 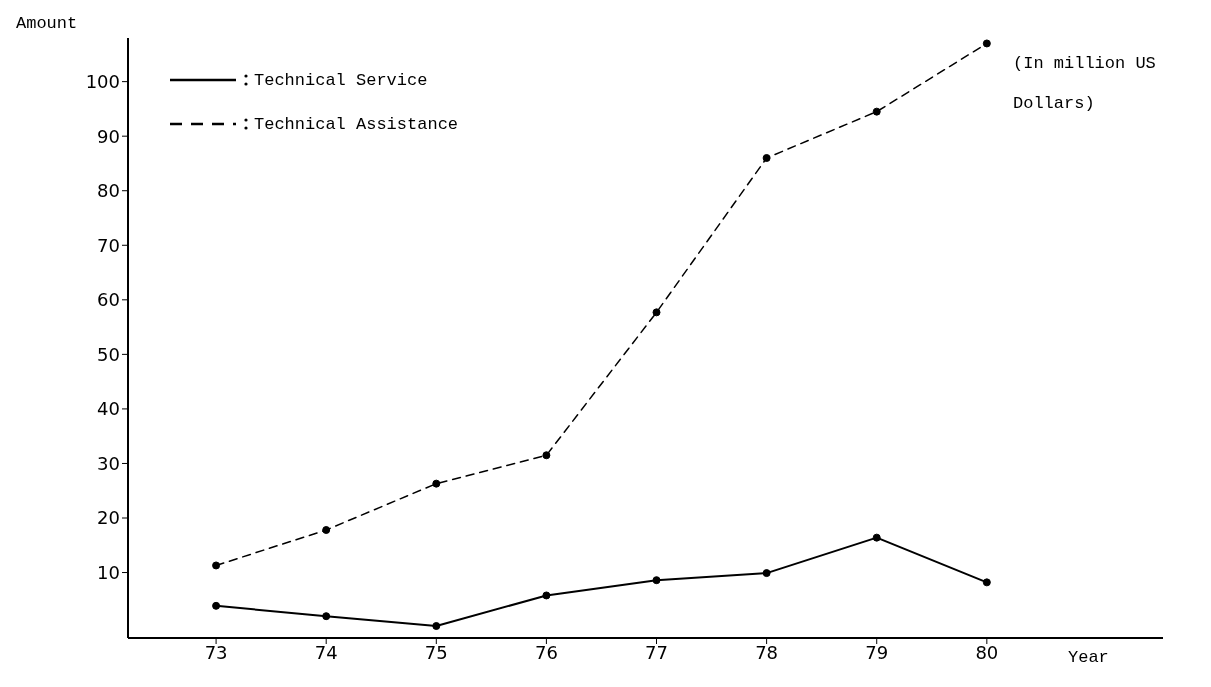 What do you see at coordinates (102, 82) in the screenshot?
I see `y-tick-label: 100` at bounding box center [102, 82].